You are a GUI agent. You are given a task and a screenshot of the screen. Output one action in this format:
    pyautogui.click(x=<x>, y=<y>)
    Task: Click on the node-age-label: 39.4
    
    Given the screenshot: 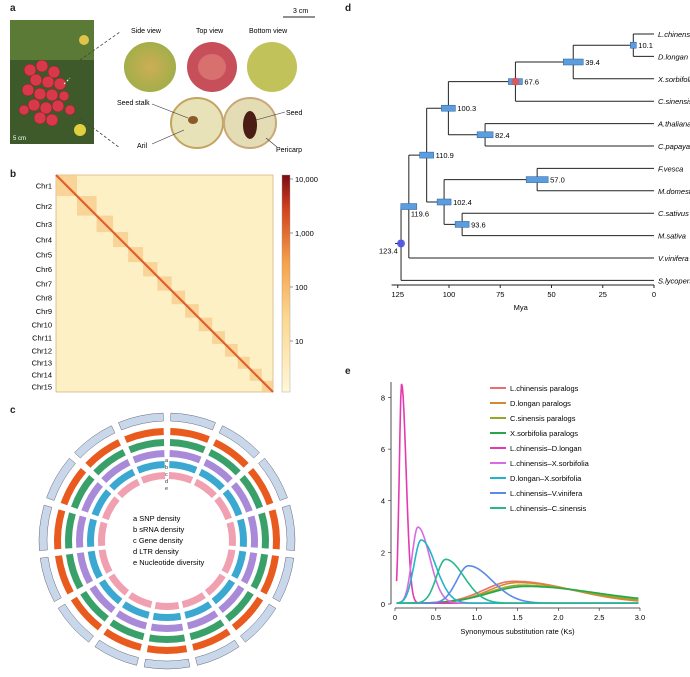 What is the action you would take?
    pyautogui.click(x=592, y=62)
    